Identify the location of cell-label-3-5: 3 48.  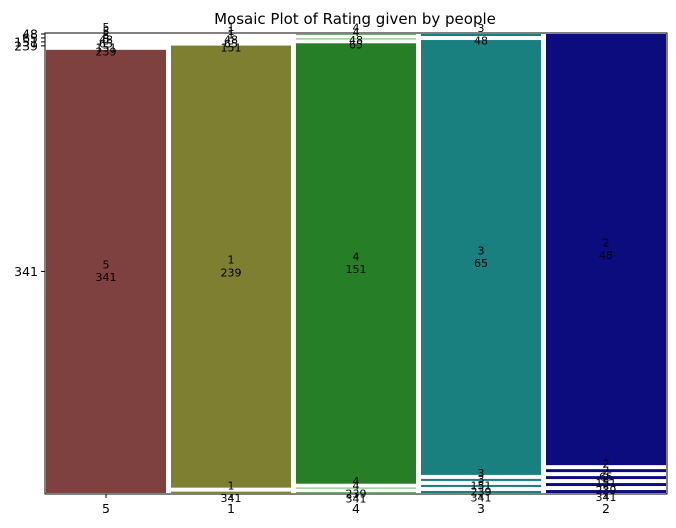
(481, 35).